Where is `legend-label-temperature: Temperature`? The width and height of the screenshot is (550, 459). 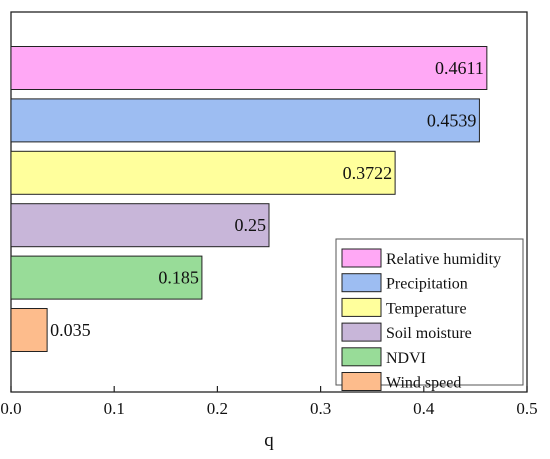 legend-label-temperature: Temperature is located at coordinates (426, 308).